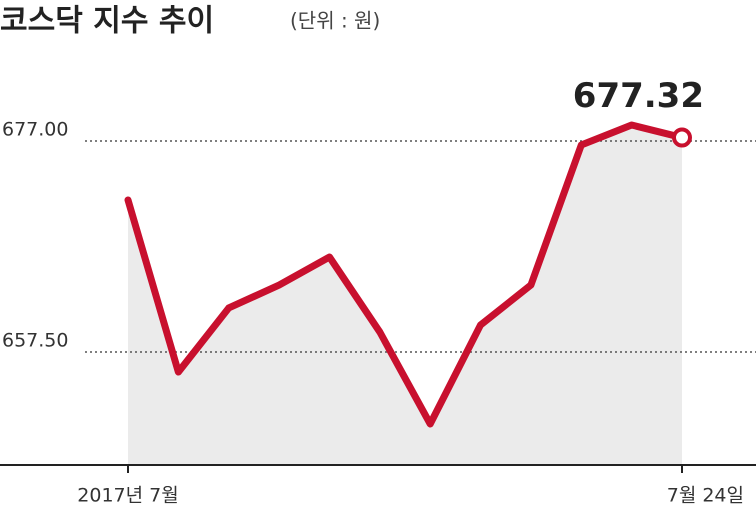 This screenshot has width=756, height=516. I want to click on y-tick-label: 677.00, so click(35, 130).